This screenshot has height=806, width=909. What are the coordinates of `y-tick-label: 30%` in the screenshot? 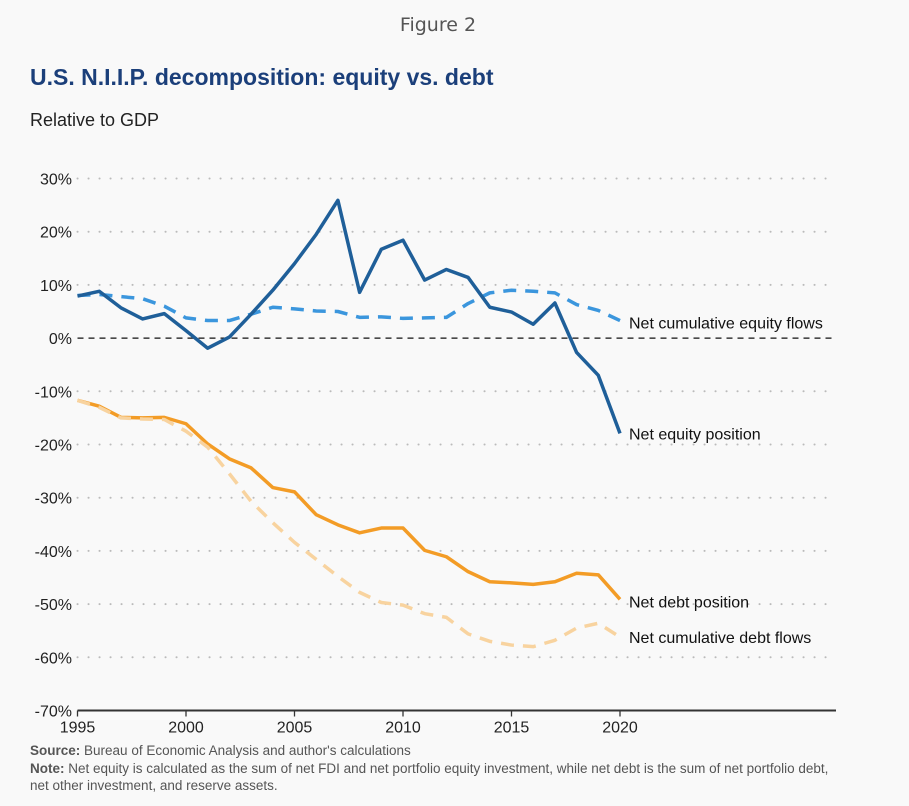 It's located at (56, 180).